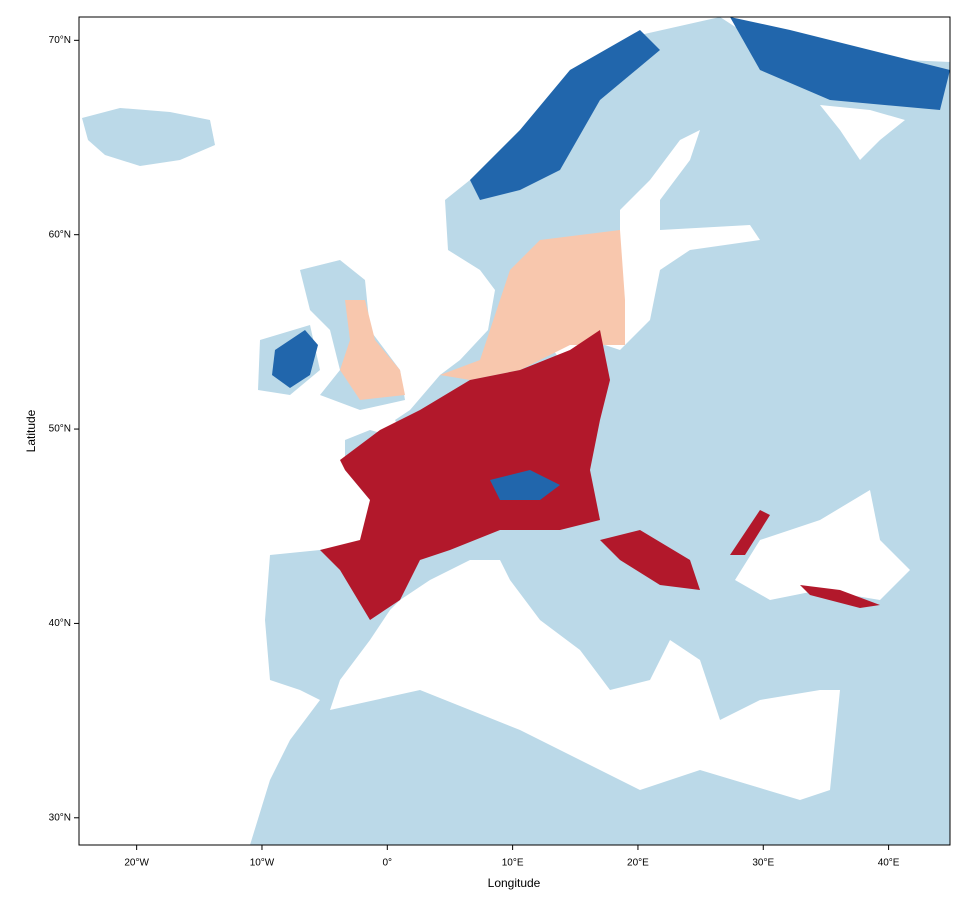  What do you see at coordinates (840, 596) in the screenshot?
I see `zone-red-anatolia` at bounding box center [840, 596].